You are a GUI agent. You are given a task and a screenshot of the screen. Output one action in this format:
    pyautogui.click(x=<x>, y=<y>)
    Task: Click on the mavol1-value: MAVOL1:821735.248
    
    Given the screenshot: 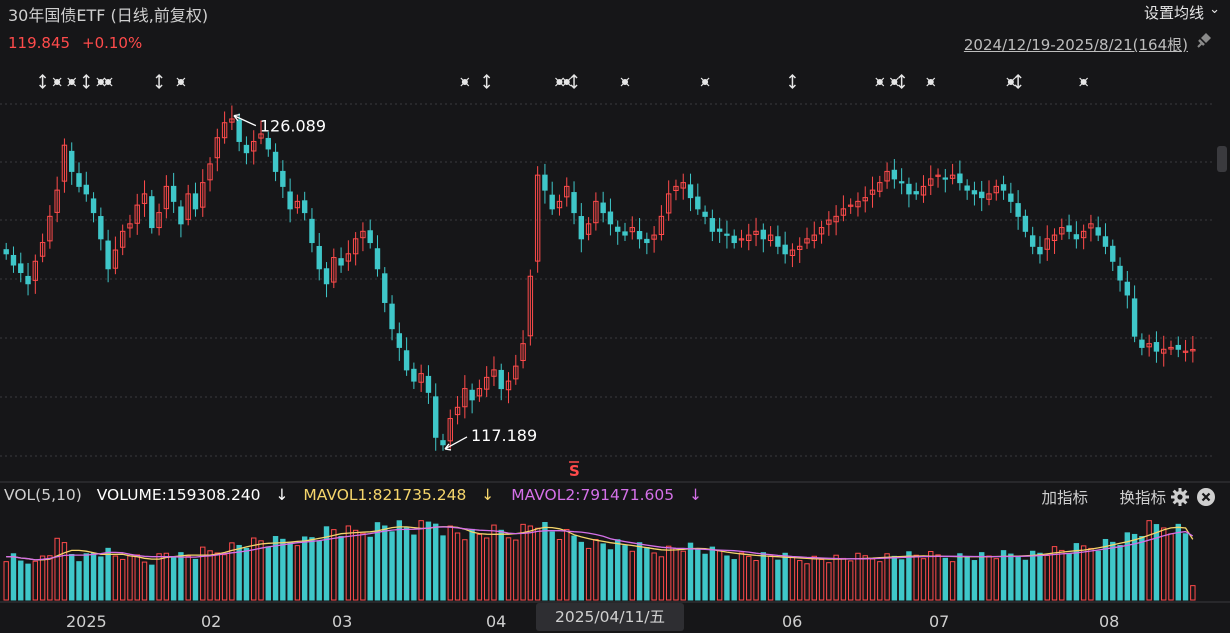 What is the action you would take?
    pyautogui.click(x=385, y=495)
    